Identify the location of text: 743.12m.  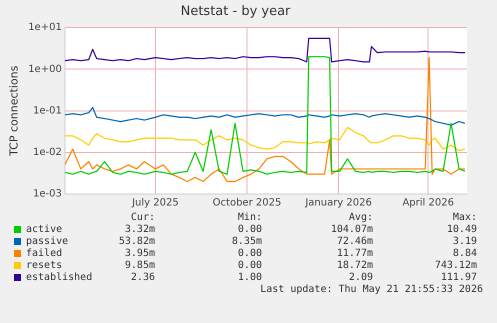
(455, 266).